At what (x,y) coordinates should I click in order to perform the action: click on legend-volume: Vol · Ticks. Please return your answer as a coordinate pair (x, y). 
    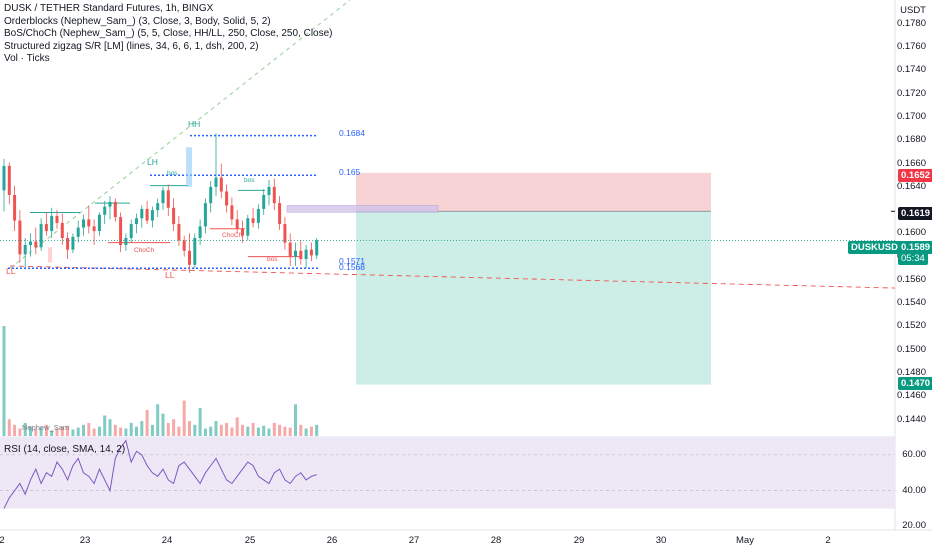
    Looking at the image, I should click on (27, 58).